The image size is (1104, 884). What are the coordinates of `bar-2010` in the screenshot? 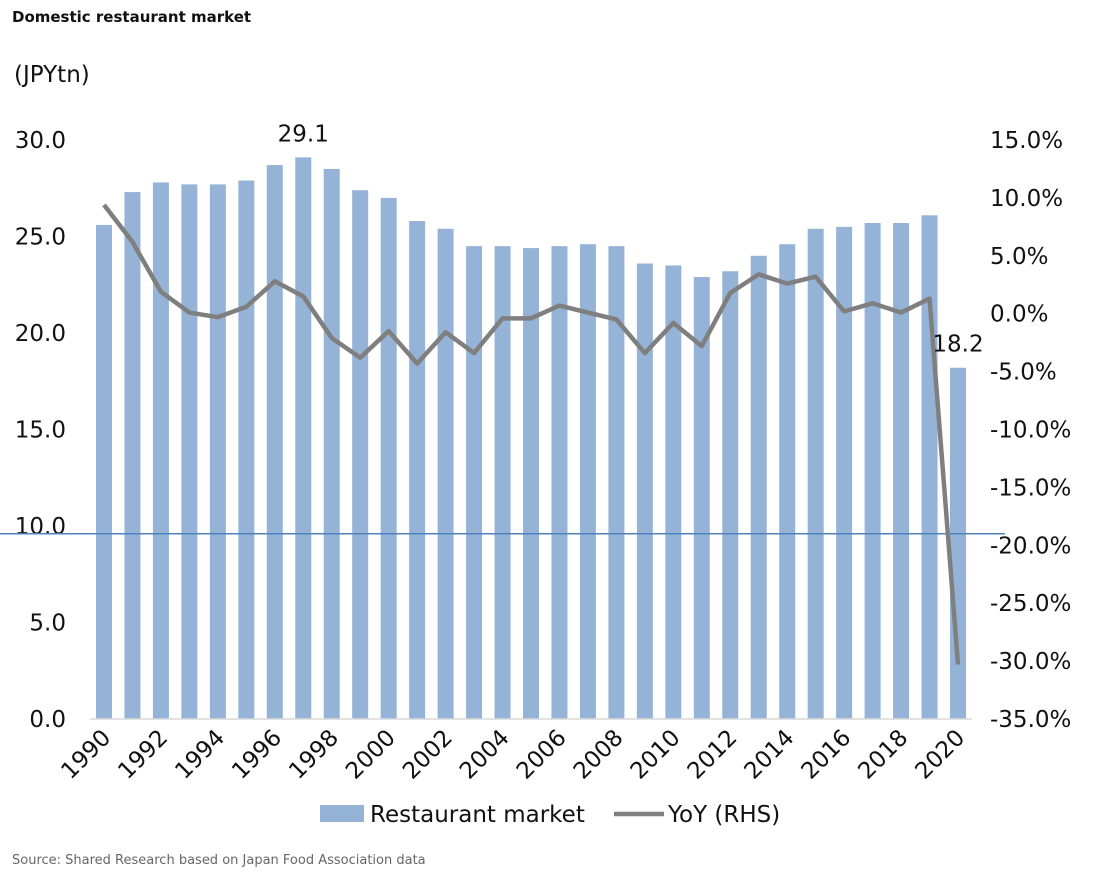 It's located at (673, 492).